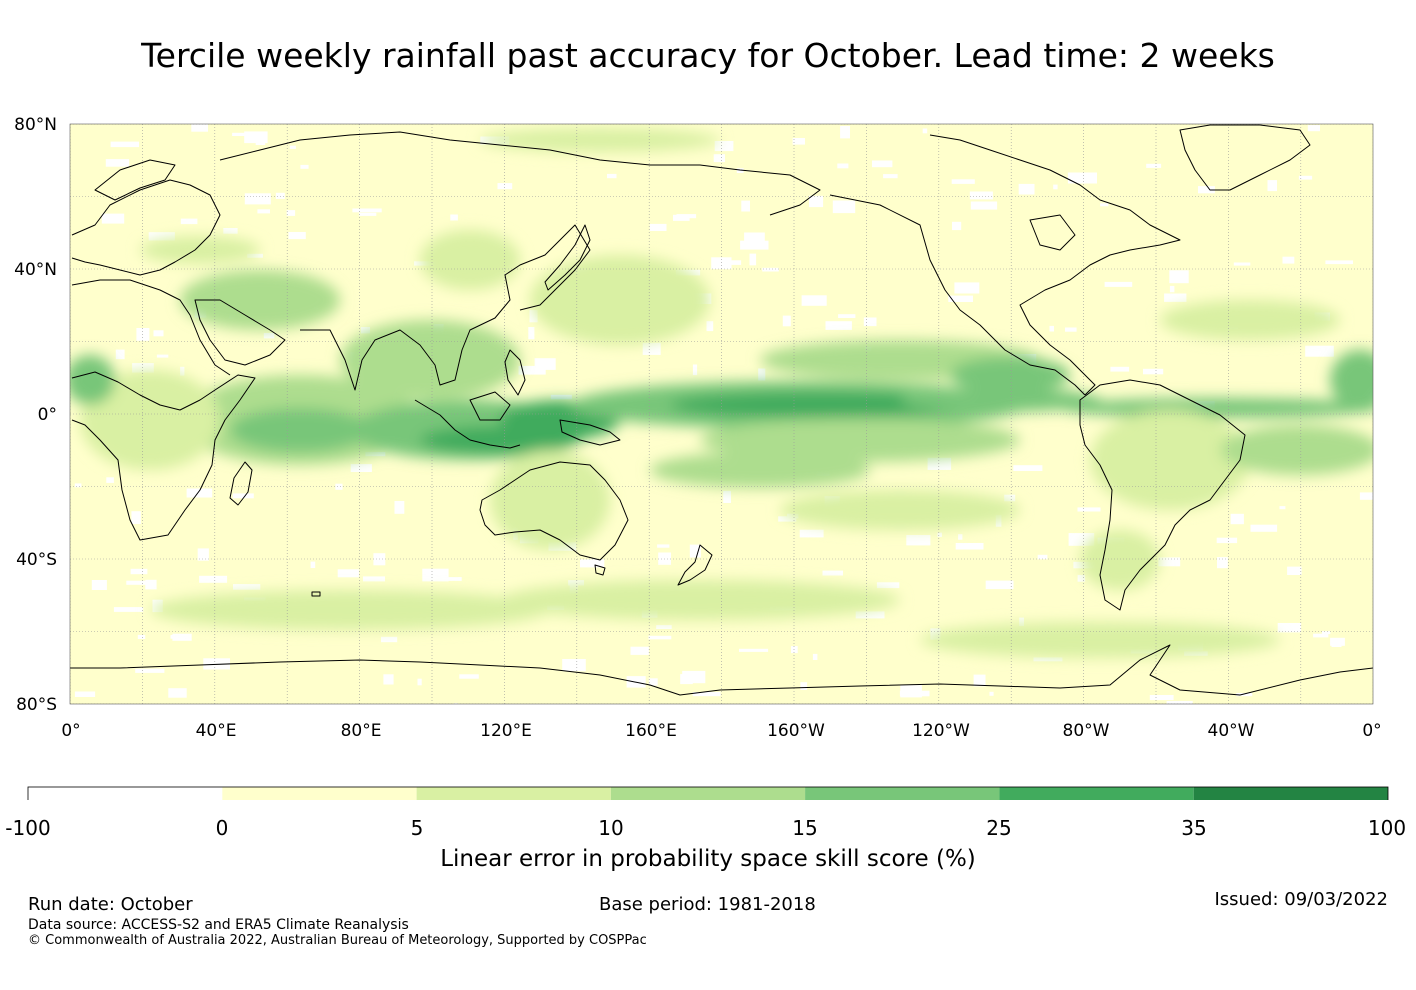 This screenshot has width=1416, height=990. What do you see at coordinates (28, 828) in the screenshot?
I see `colorbar-tick: -100` at bounding box center [28, 828].